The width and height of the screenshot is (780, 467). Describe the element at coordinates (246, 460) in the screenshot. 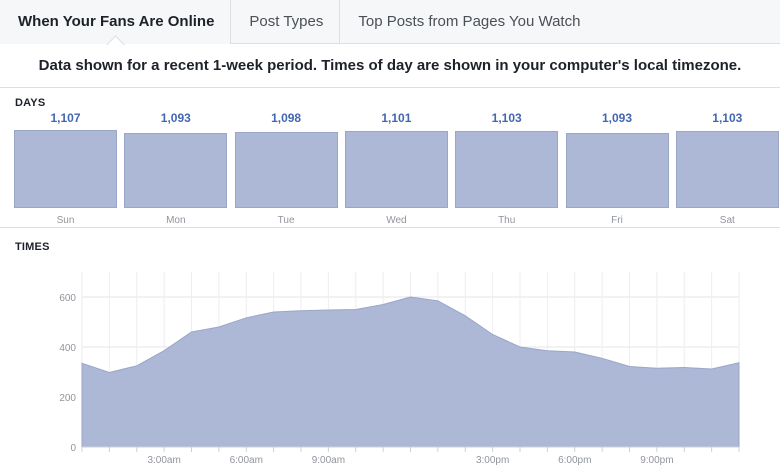

I see `x-tick-label: 6:00am` at that location.